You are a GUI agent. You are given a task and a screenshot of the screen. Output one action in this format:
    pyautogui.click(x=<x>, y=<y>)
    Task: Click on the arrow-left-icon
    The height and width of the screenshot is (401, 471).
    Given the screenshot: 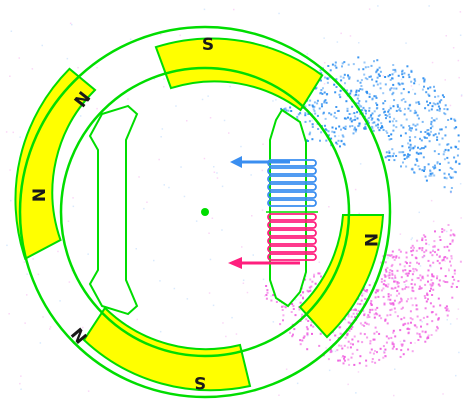 What is the action you would take?
    pyautogui.click(x=260, y=162)
    